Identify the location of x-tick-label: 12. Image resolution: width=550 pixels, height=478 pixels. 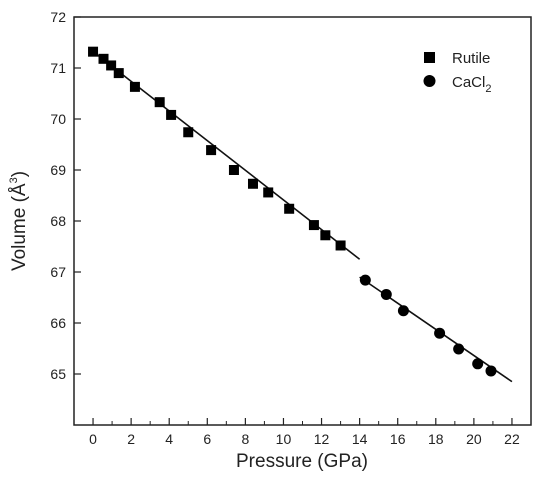
(322, 439).